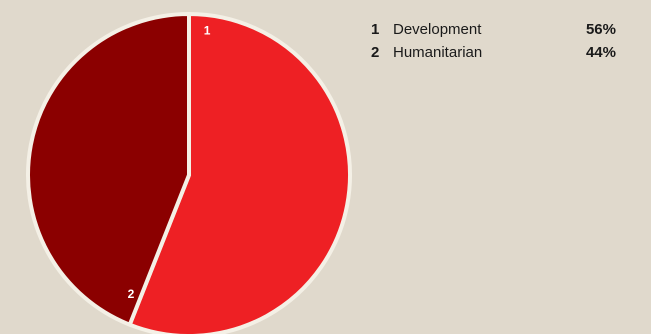 This screenshot has height=334, width=651. What do you see at coordinates (375, 52) in the screenshot?
I see `legend-number: 2` at bounding box center [375, 52].